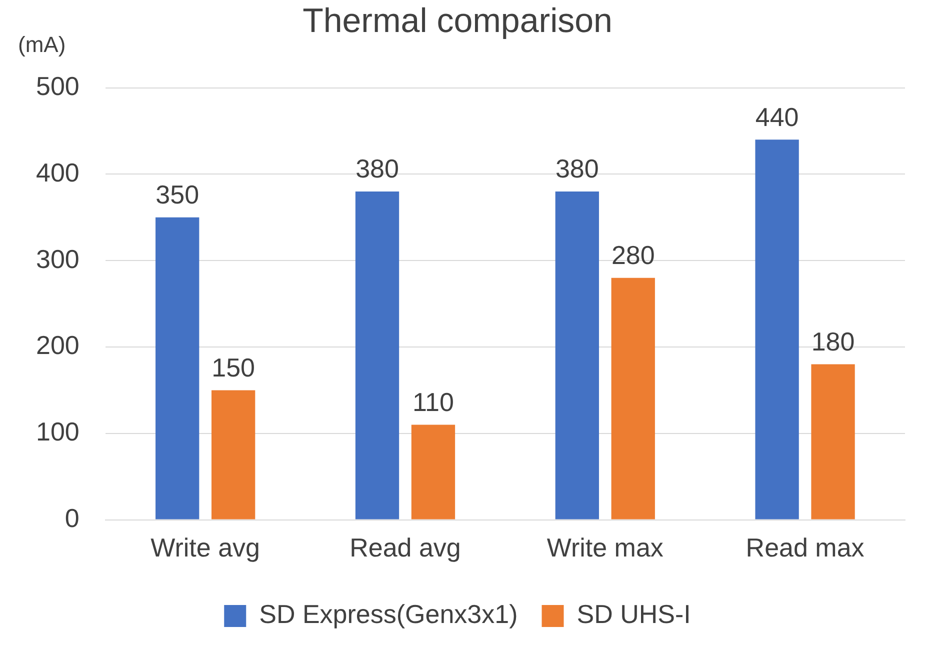 This screenshot has width=925, height=649. What do you see at coordinates (72, 517) in the screenshot?
I see `y-tick-label: 0` at bounding box center [72, 517].